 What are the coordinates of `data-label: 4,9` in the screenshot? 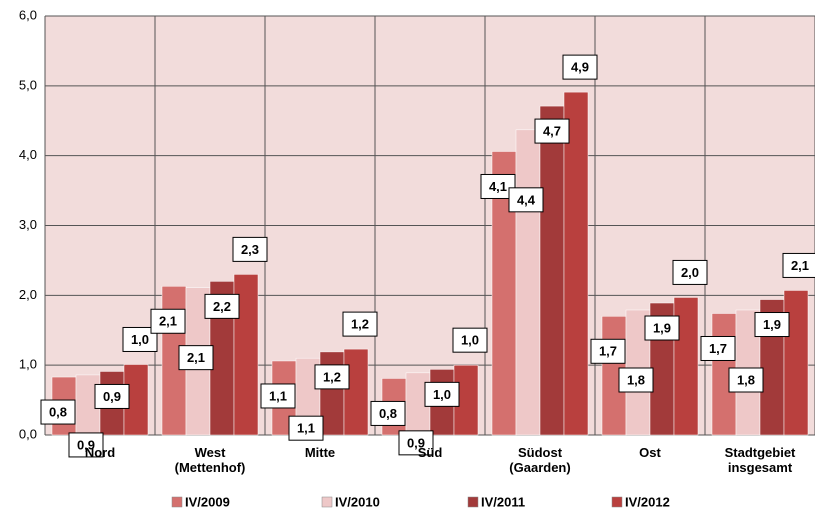 It's located at (580, 67).